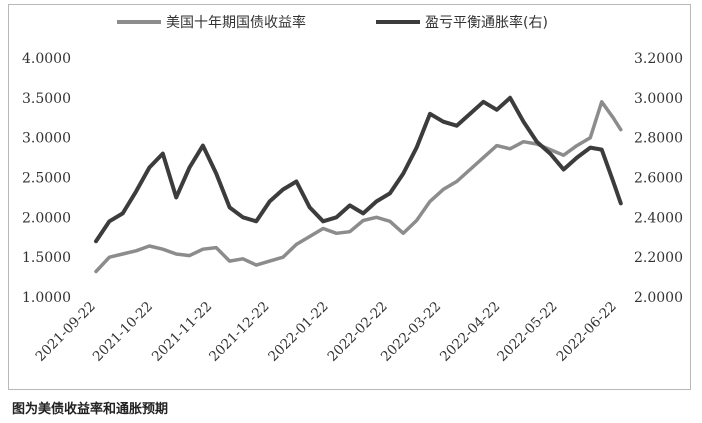 The width and height of the screenshot is (702, 423). What do you see at coordinates (586, 332) in the screenshot?
I see `x-tick-label: 2022-06-22` at bounding box center [586, 332].